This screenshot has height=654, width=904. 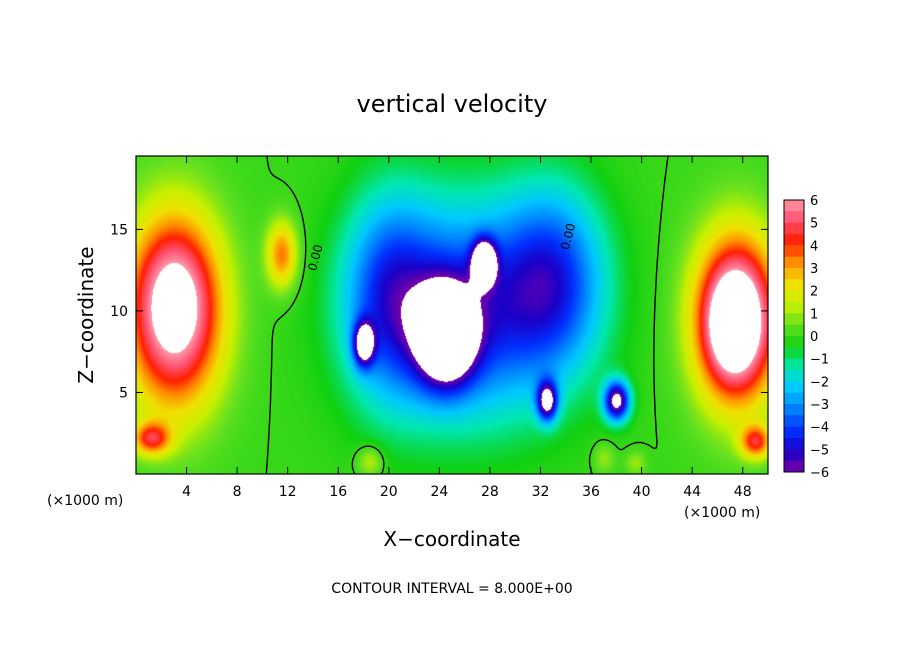 What do you see at coordinates (814, 246) in the screenshot?
I see `colorbar-tick-label: 4` at bounding box center [814, 246].